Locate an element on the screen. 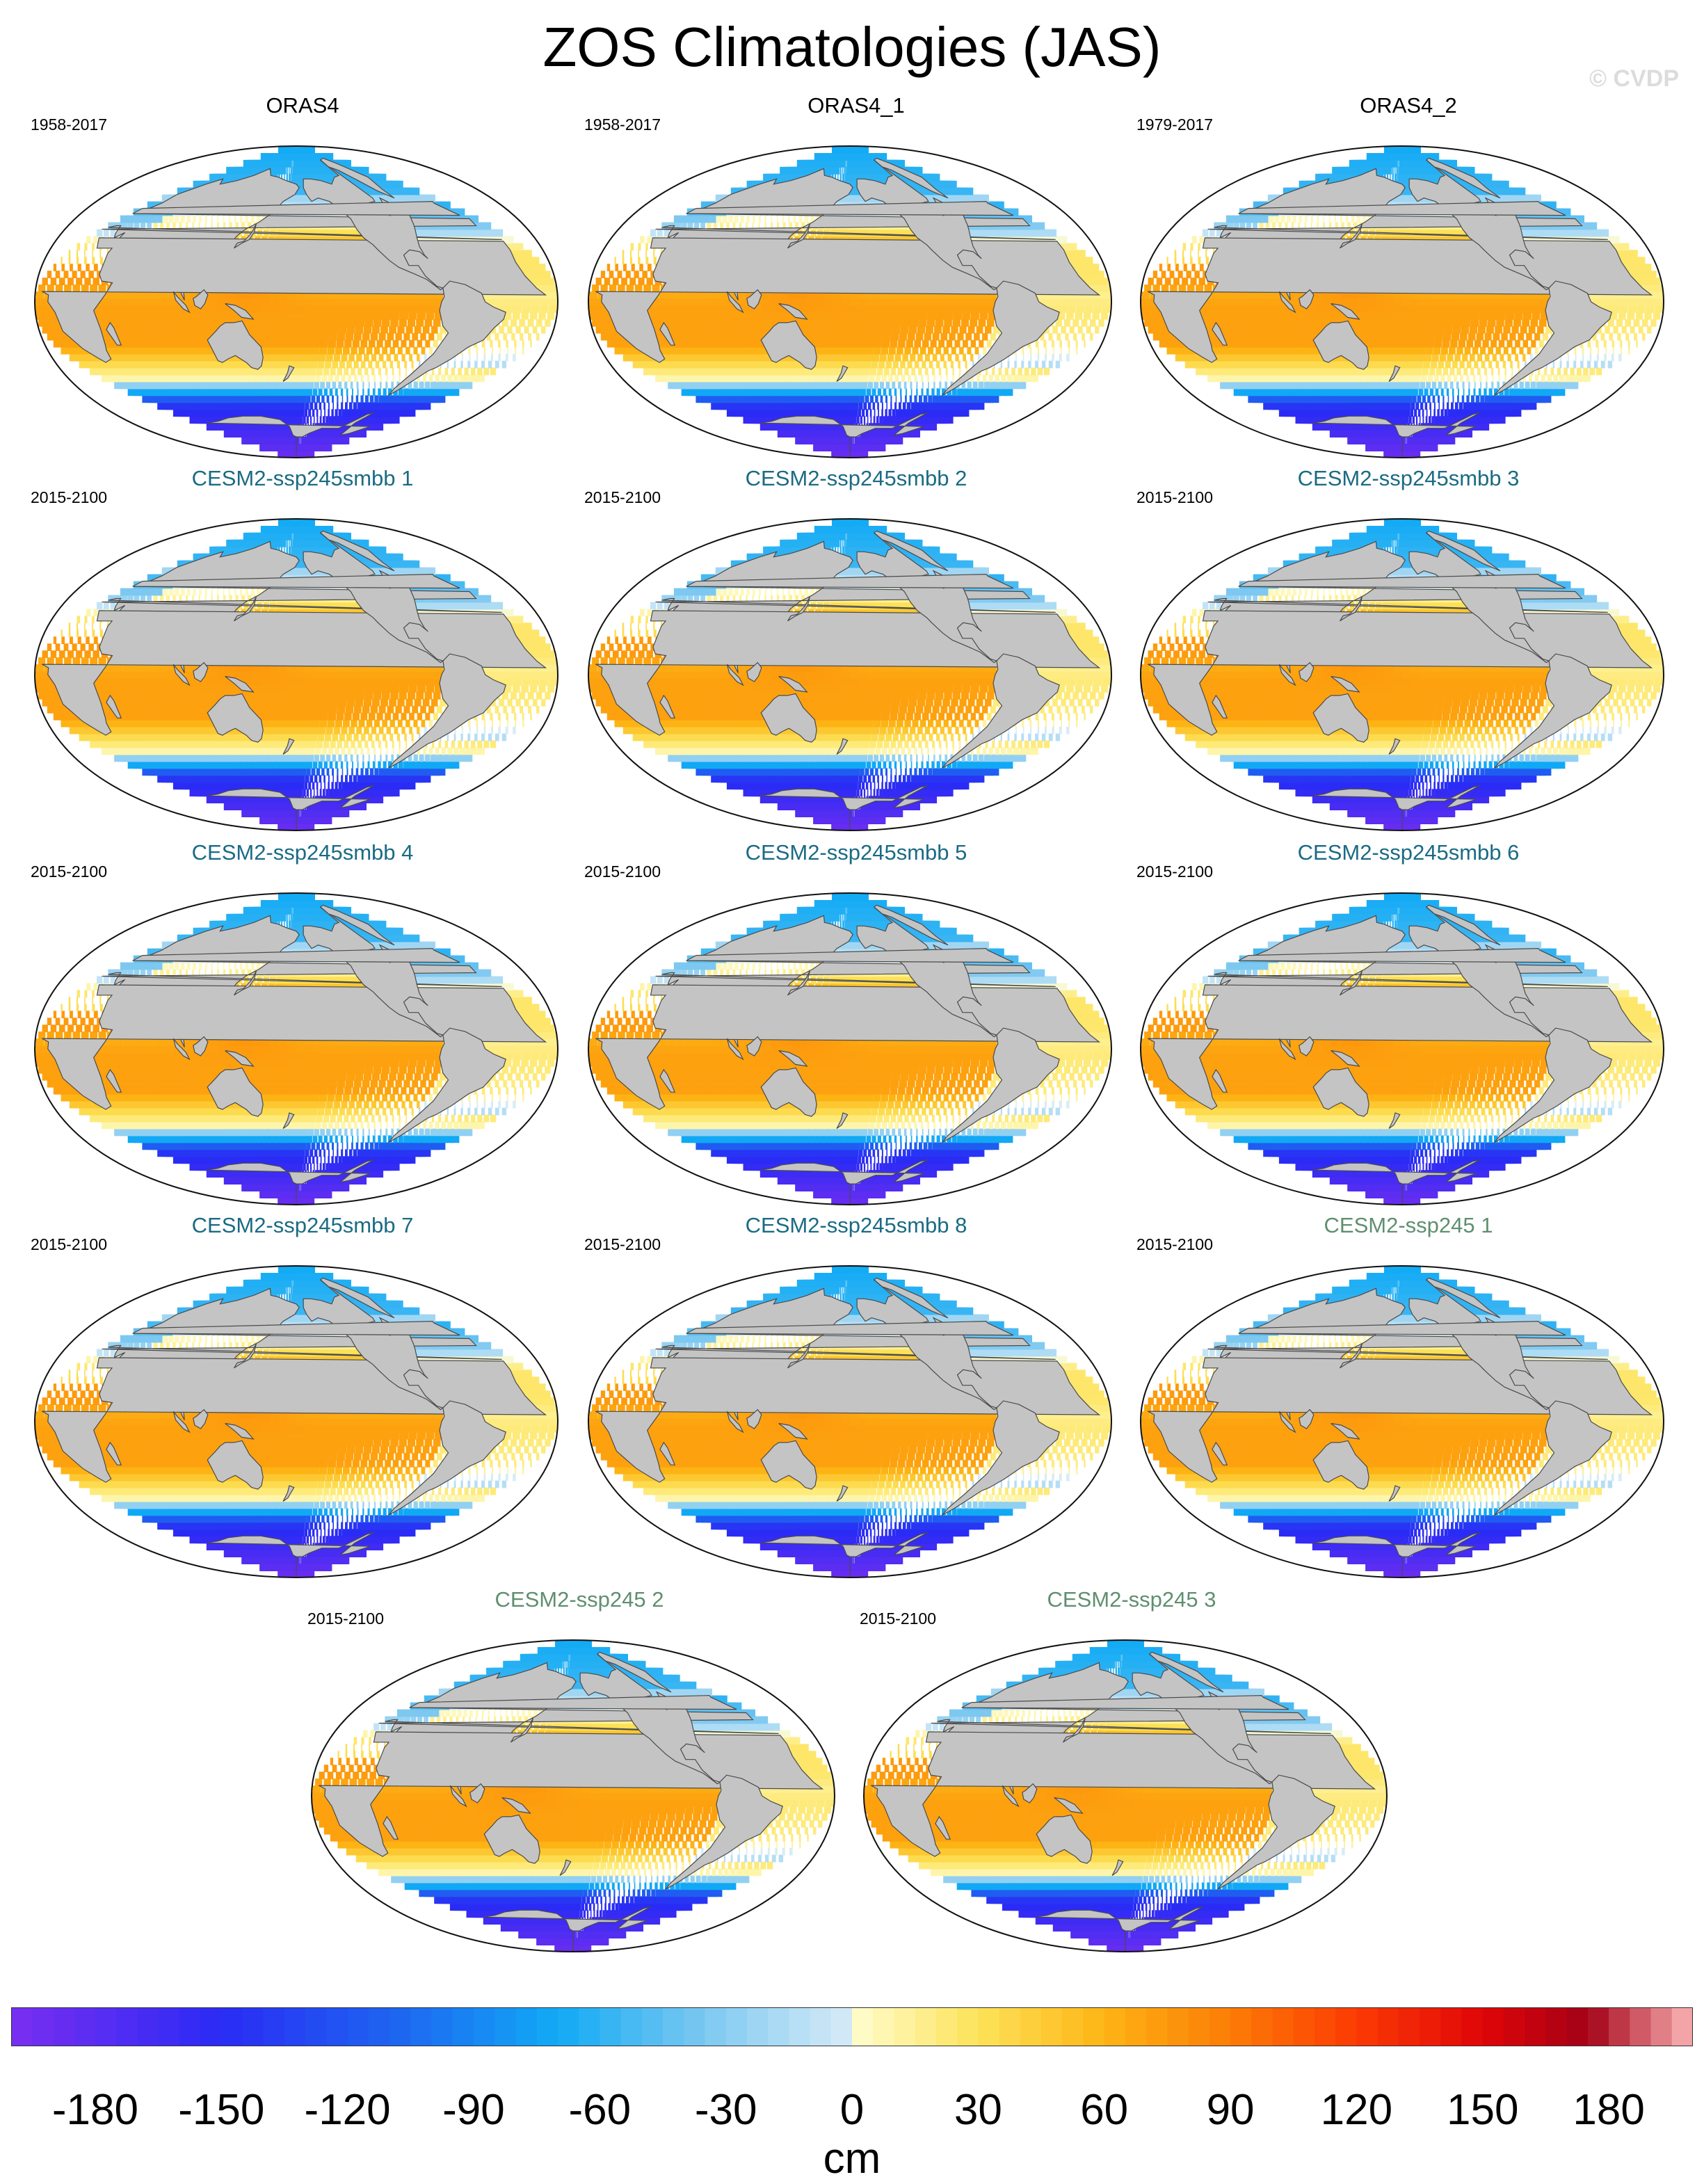 Image resolution: width=1704 pixels, height=2184 pixels. colorbar-tick-label: 90 is located at coordinates (1230, 2110).